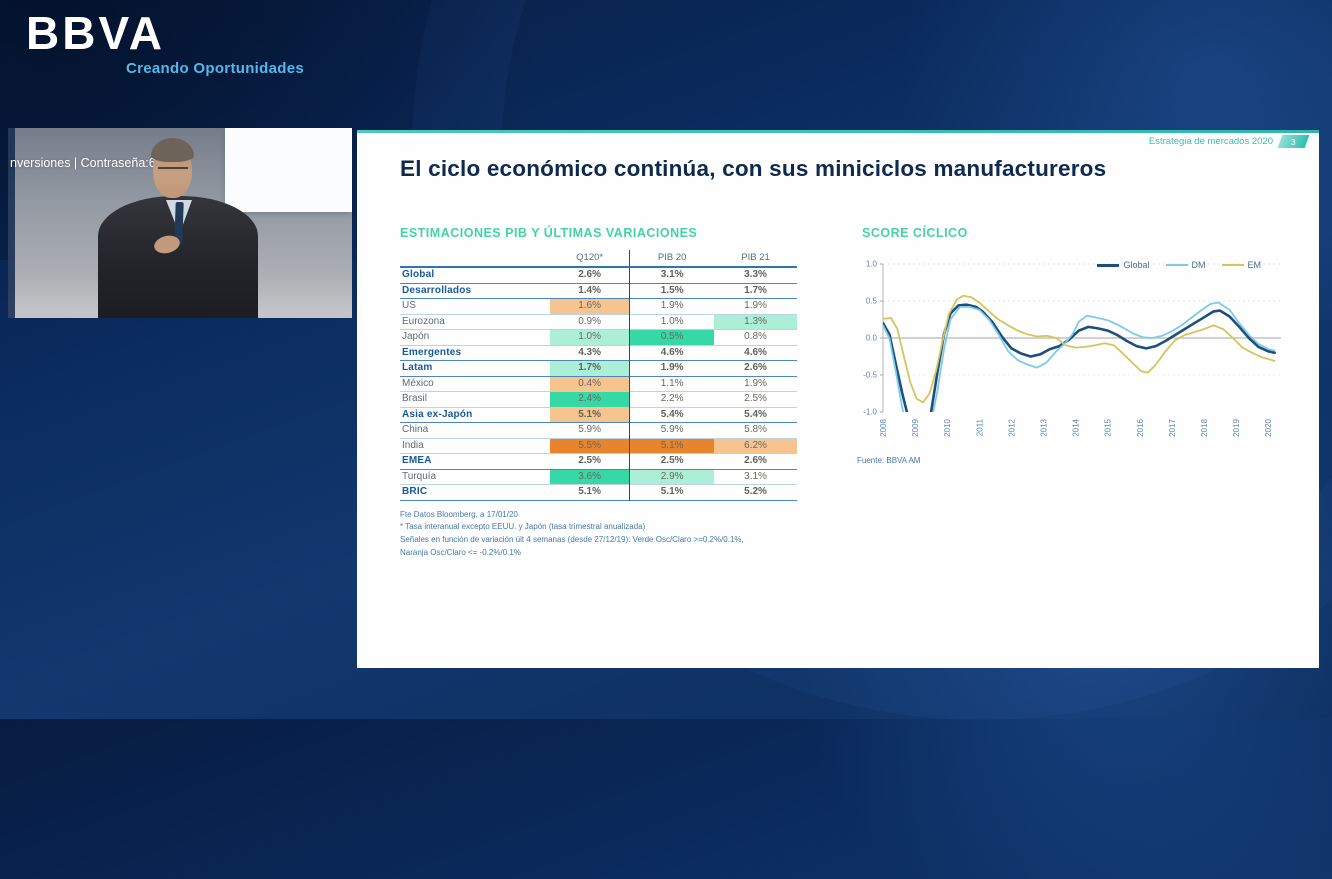 The height and width of the screenshot is (879, 1332). What do you see at coordinates (215, 68) in the screenshot?
I see `brand-tagline: Creando Oportunidades` at bounding box center [215, 68].